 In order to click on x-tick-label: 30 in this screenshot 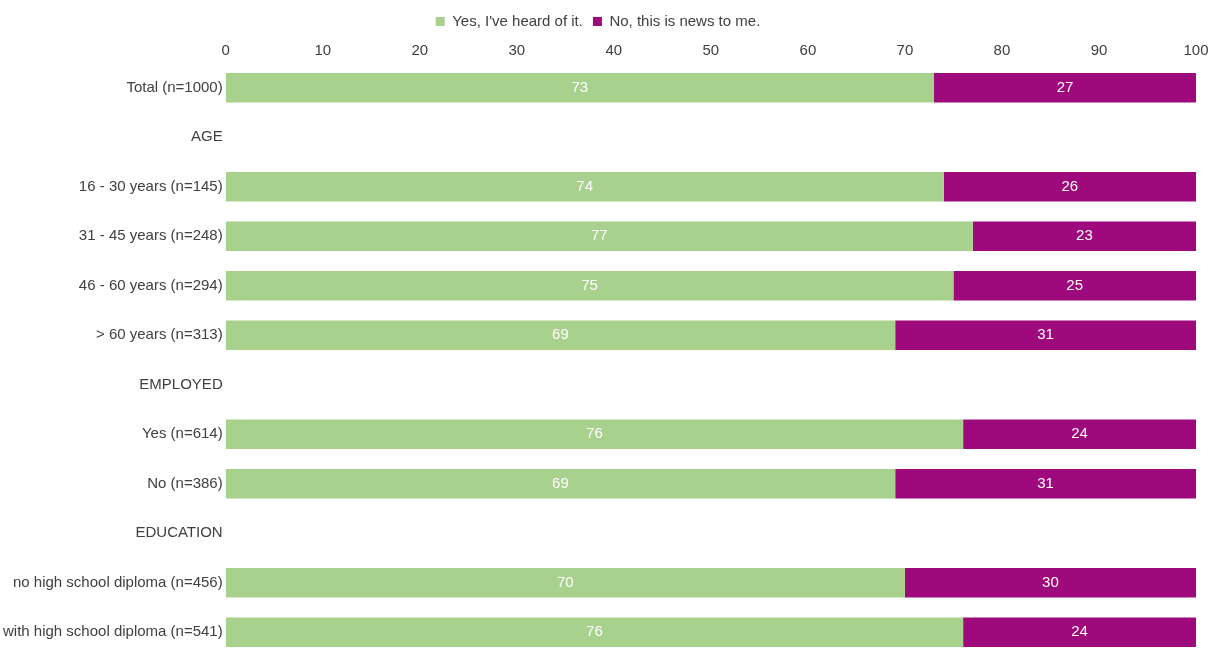, I will do `click(517, 50)`.